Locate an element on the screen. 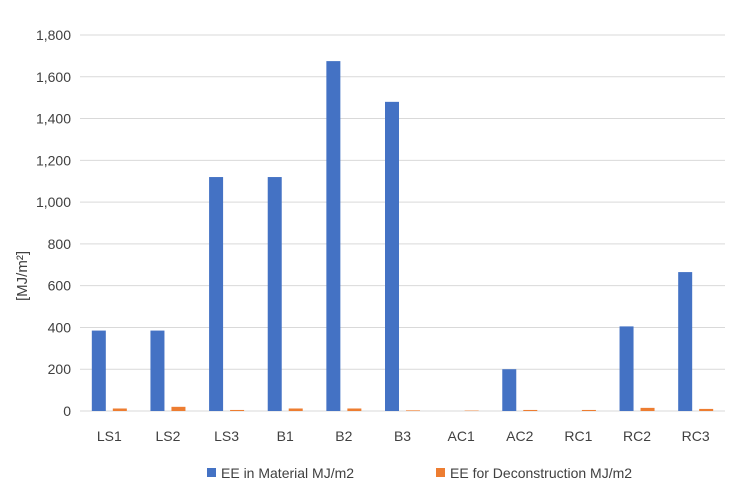 The height and width of the screenshot is (496, 734). y-tick-label: 0 is located at coordinates (67, 411).